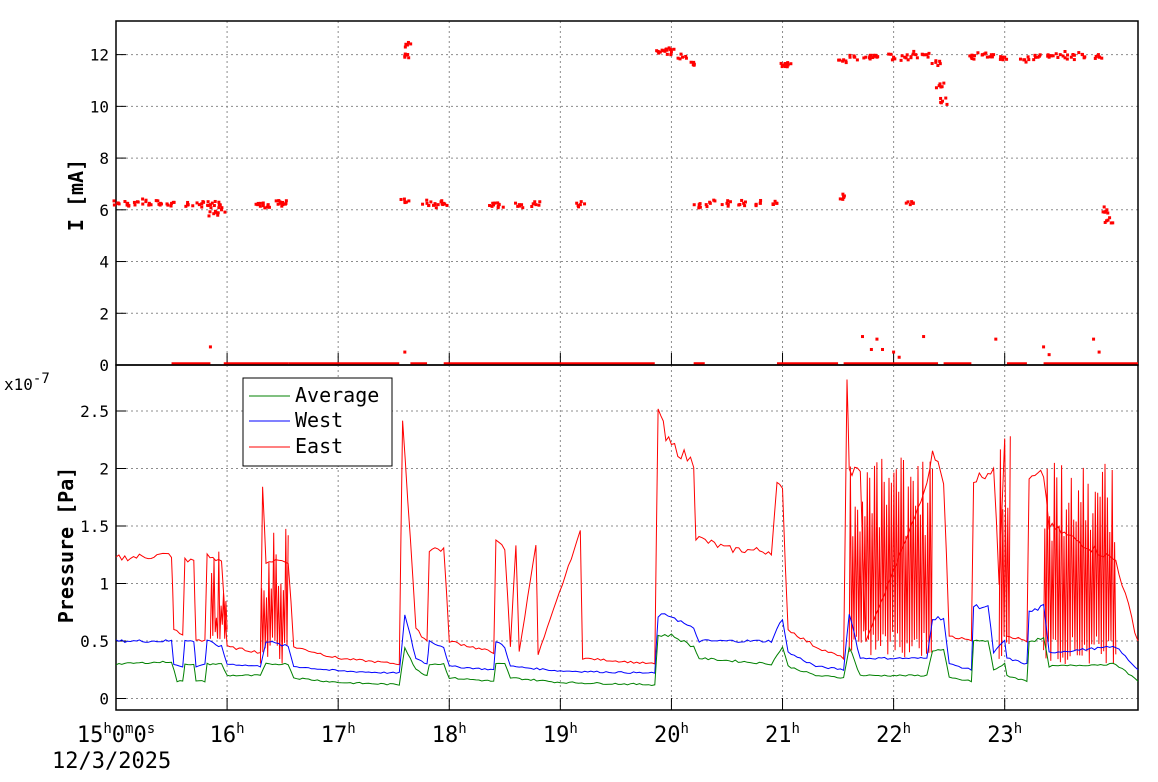 This screenshot has height=782, width=1158. Describe the element at coordinates (104, 158) in the screenshot. I see `current-ytick-label-4: 8` at that location.